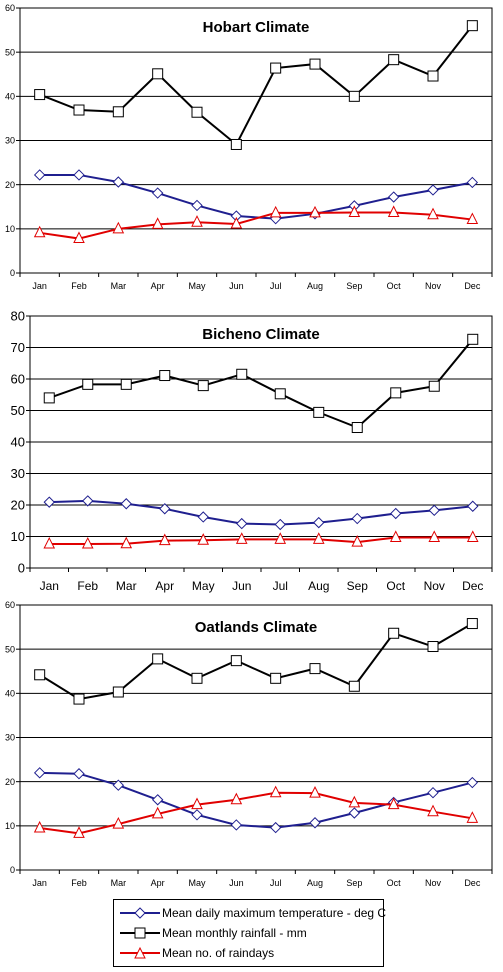 This screenshot has width=503, height=972. What do you see at coordinates (256, 225) in the screenshot?
I see `series-line-raindays` at bounding box center [256, 225].